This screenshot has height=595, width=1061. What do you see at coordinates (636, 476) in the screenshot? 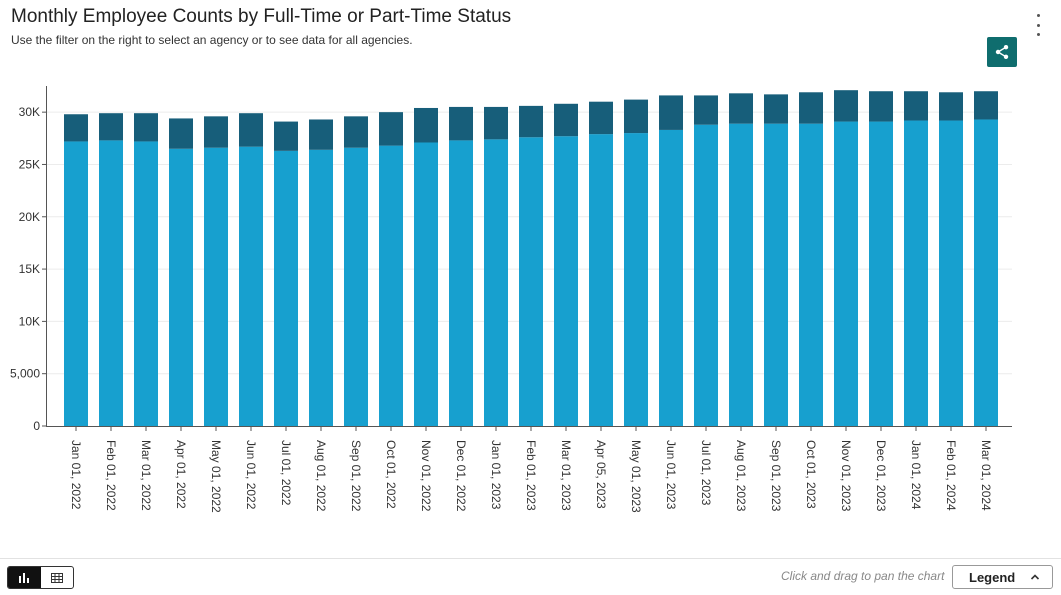
I see `x-tick-label: May 01, 2023` at bounding box center [636, 476].